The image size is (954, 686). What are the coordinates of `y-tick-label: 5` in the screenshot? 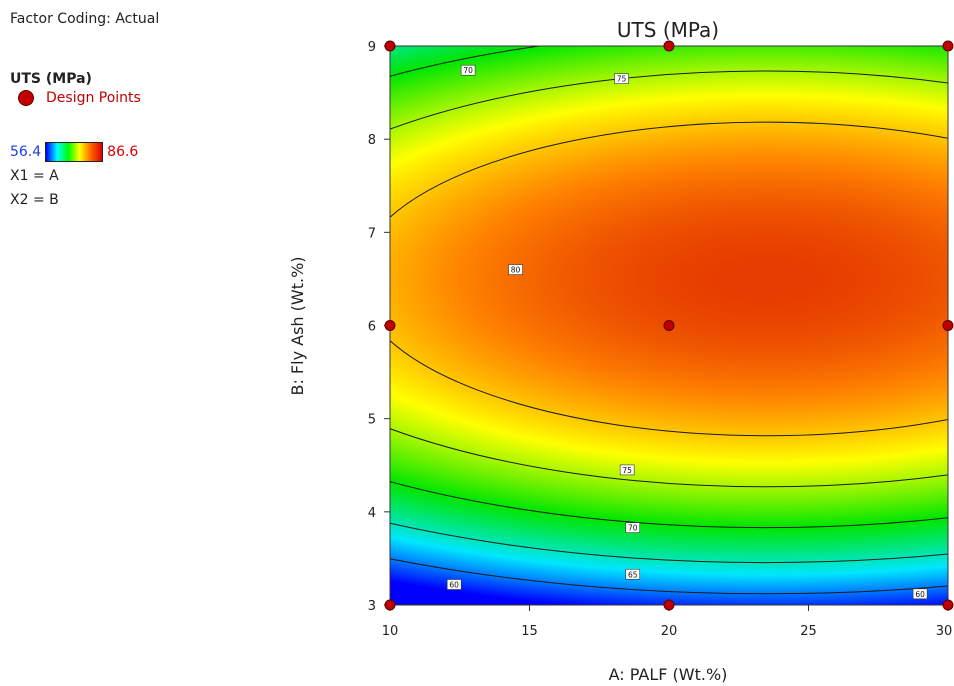 It's located at (372, 420).